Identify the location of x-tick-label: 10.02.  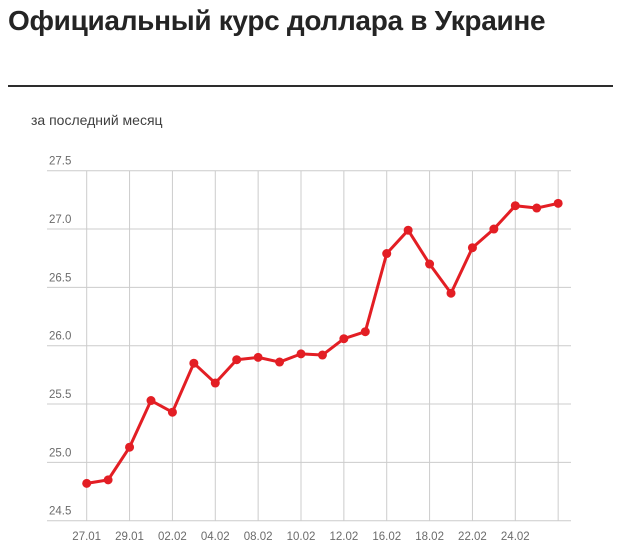
(301, 537).